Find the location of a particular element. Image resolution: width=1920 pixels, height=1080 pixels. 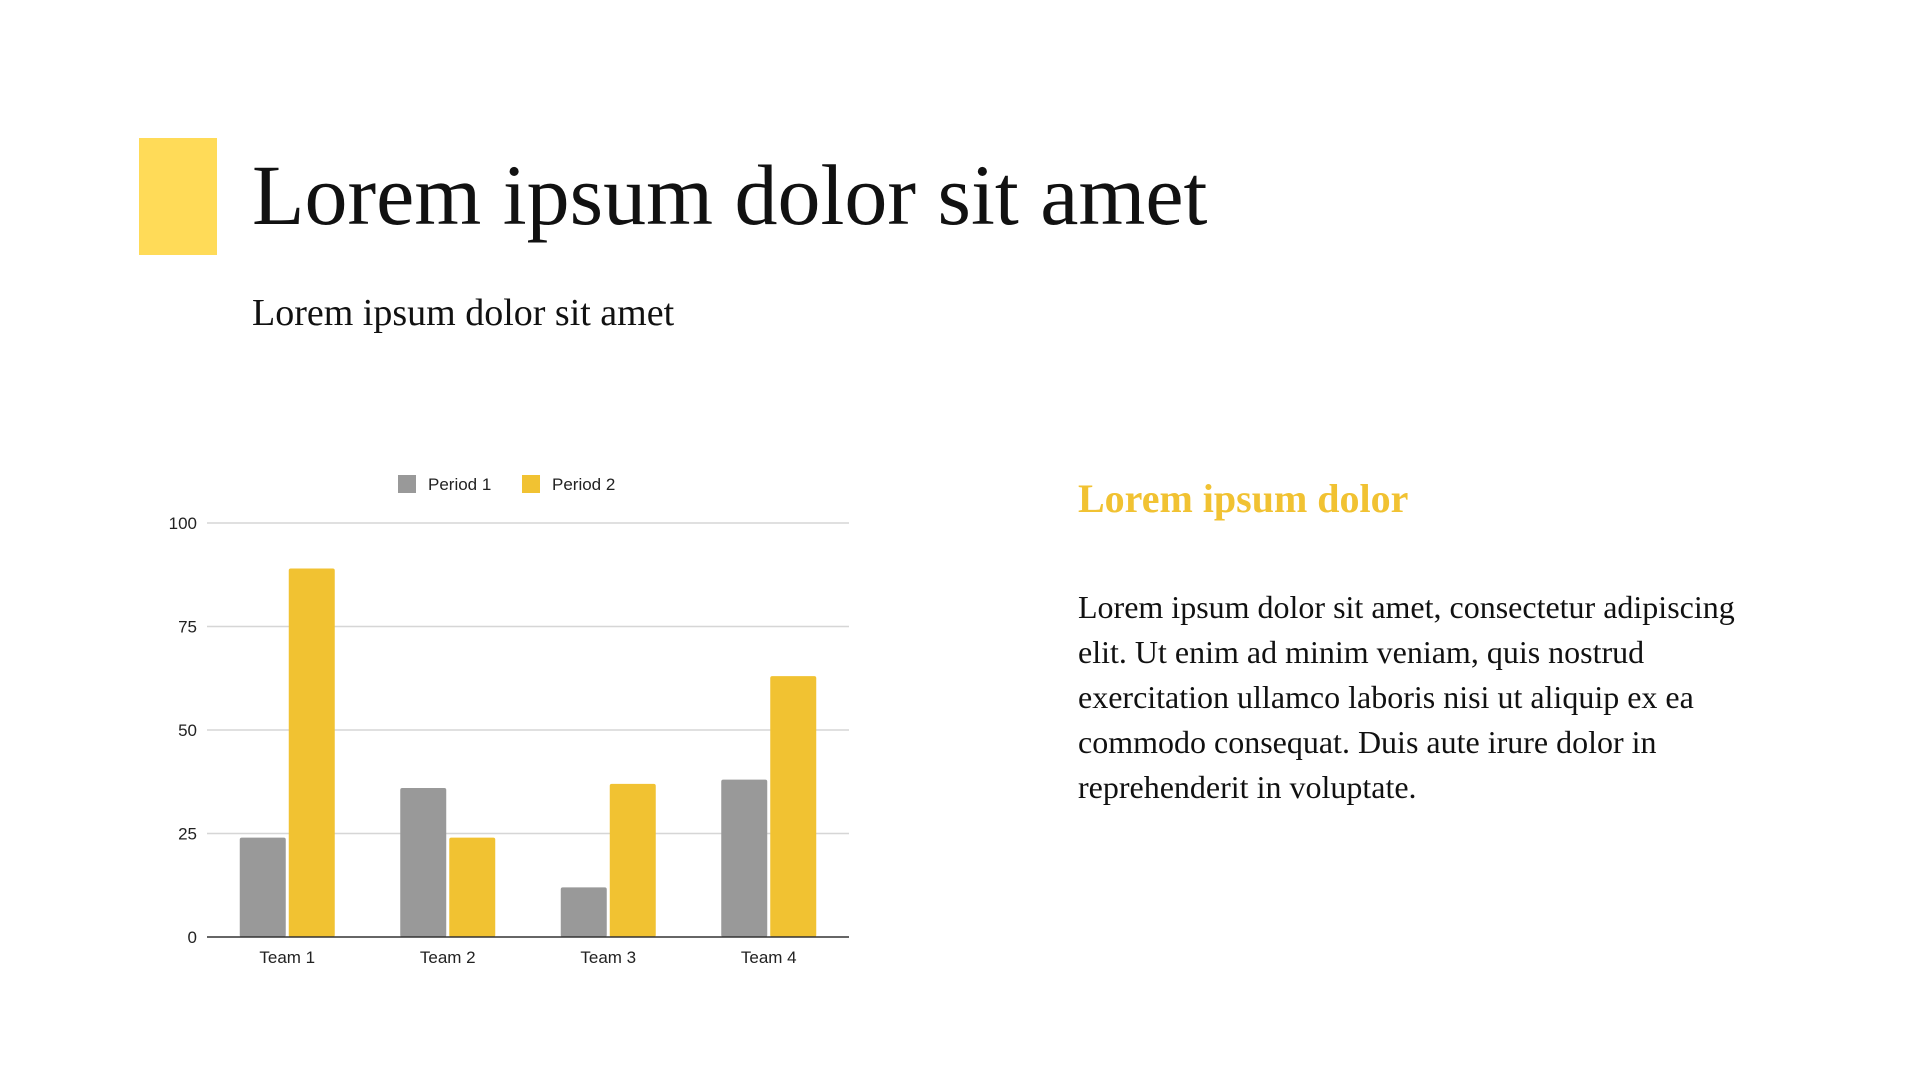

slide-subtitle: Lorem ipsum dolor sit amet is located at coordinates (463, 313).